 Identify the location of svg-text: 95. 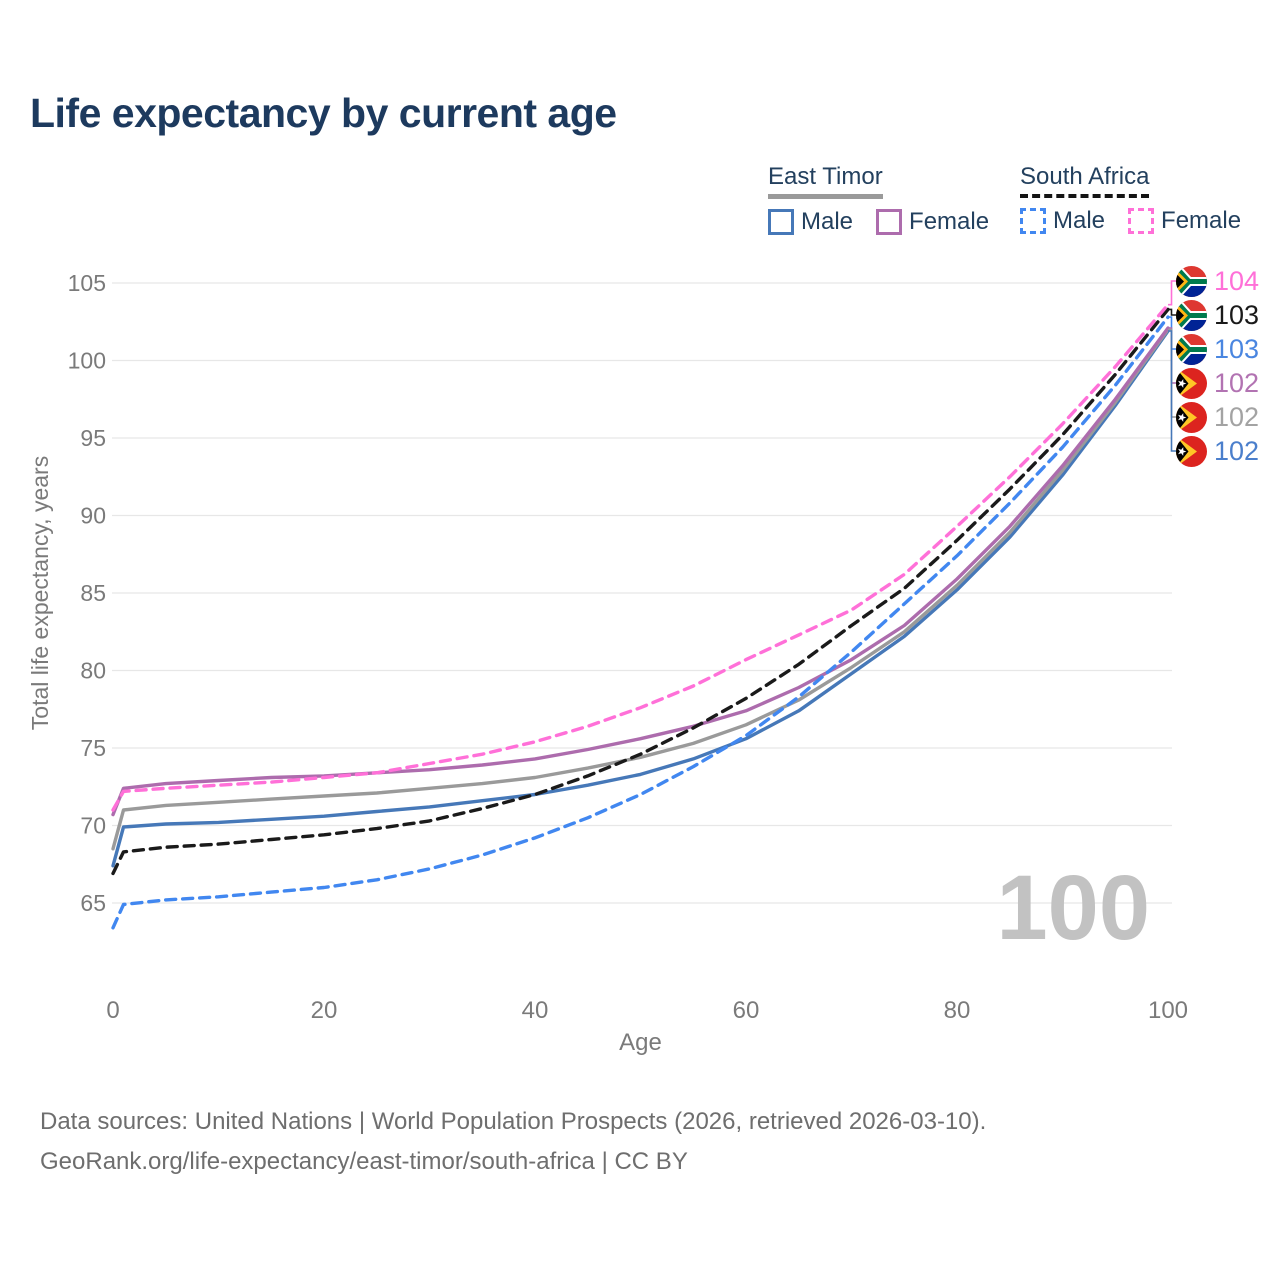
(93, 438).